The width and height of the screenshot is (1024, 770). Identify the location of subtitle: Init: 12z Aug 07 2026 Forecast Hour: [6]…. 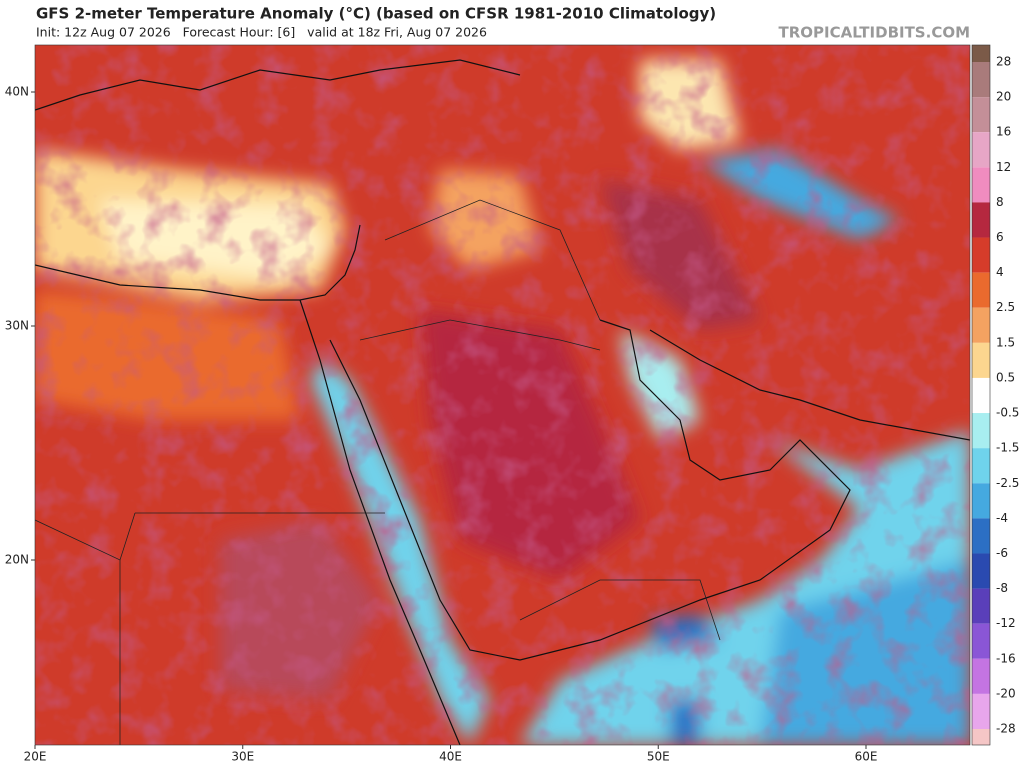
(261, 32).